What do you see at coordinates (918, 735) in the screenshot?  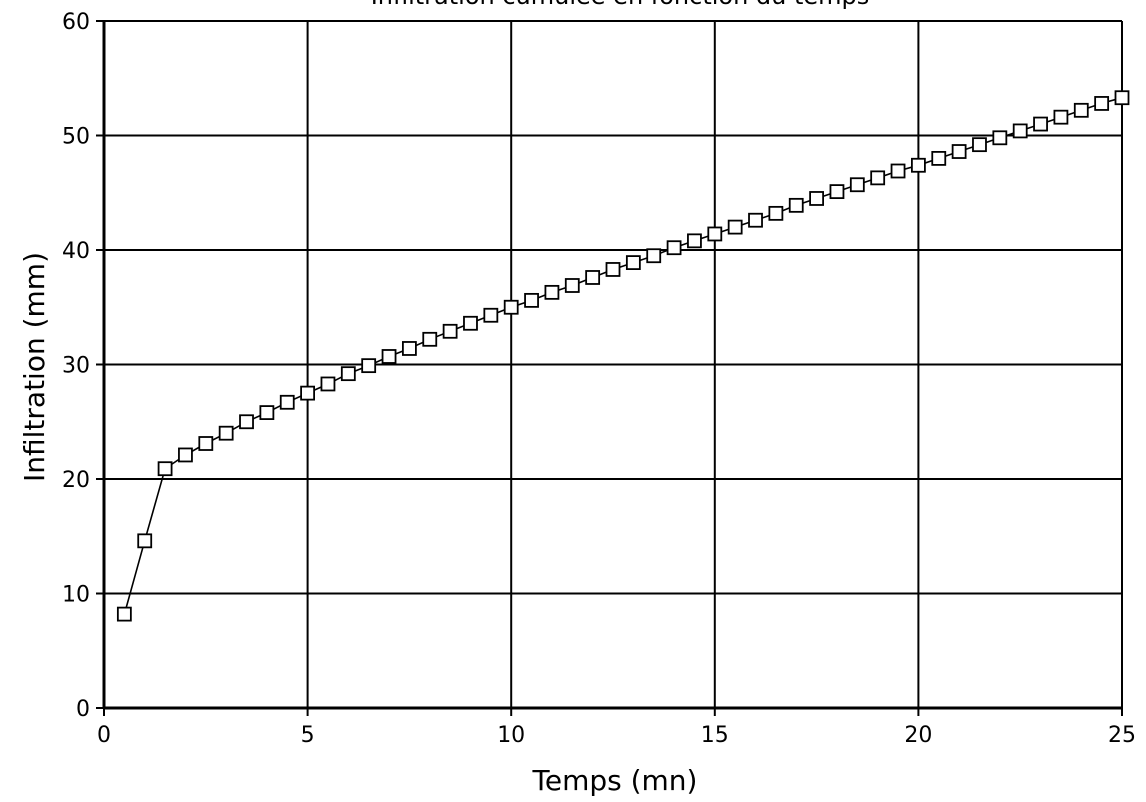 I see `x-tick-label: 20` at bounding box center [918, 735].